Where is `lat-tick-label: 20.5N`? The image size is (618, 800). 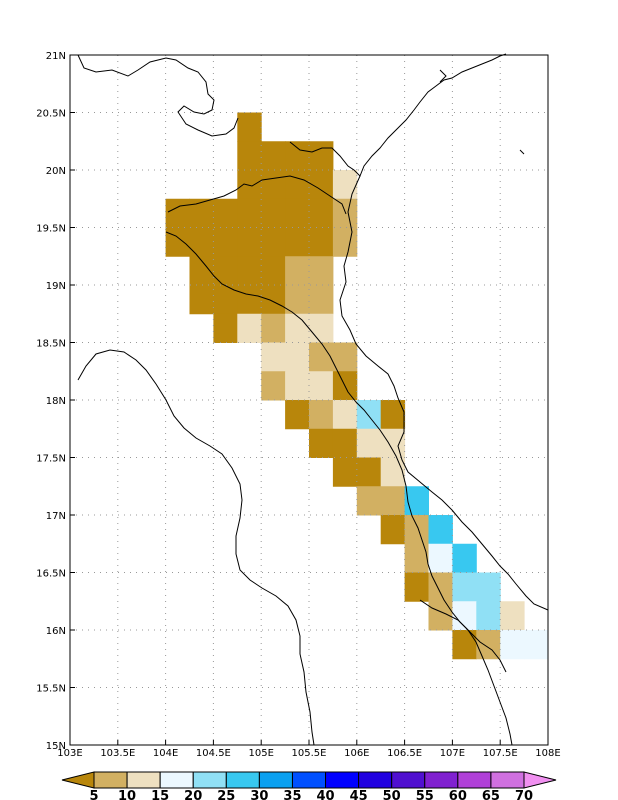
lat-tick-label: 20.5N is located at coordinates (51, 114).